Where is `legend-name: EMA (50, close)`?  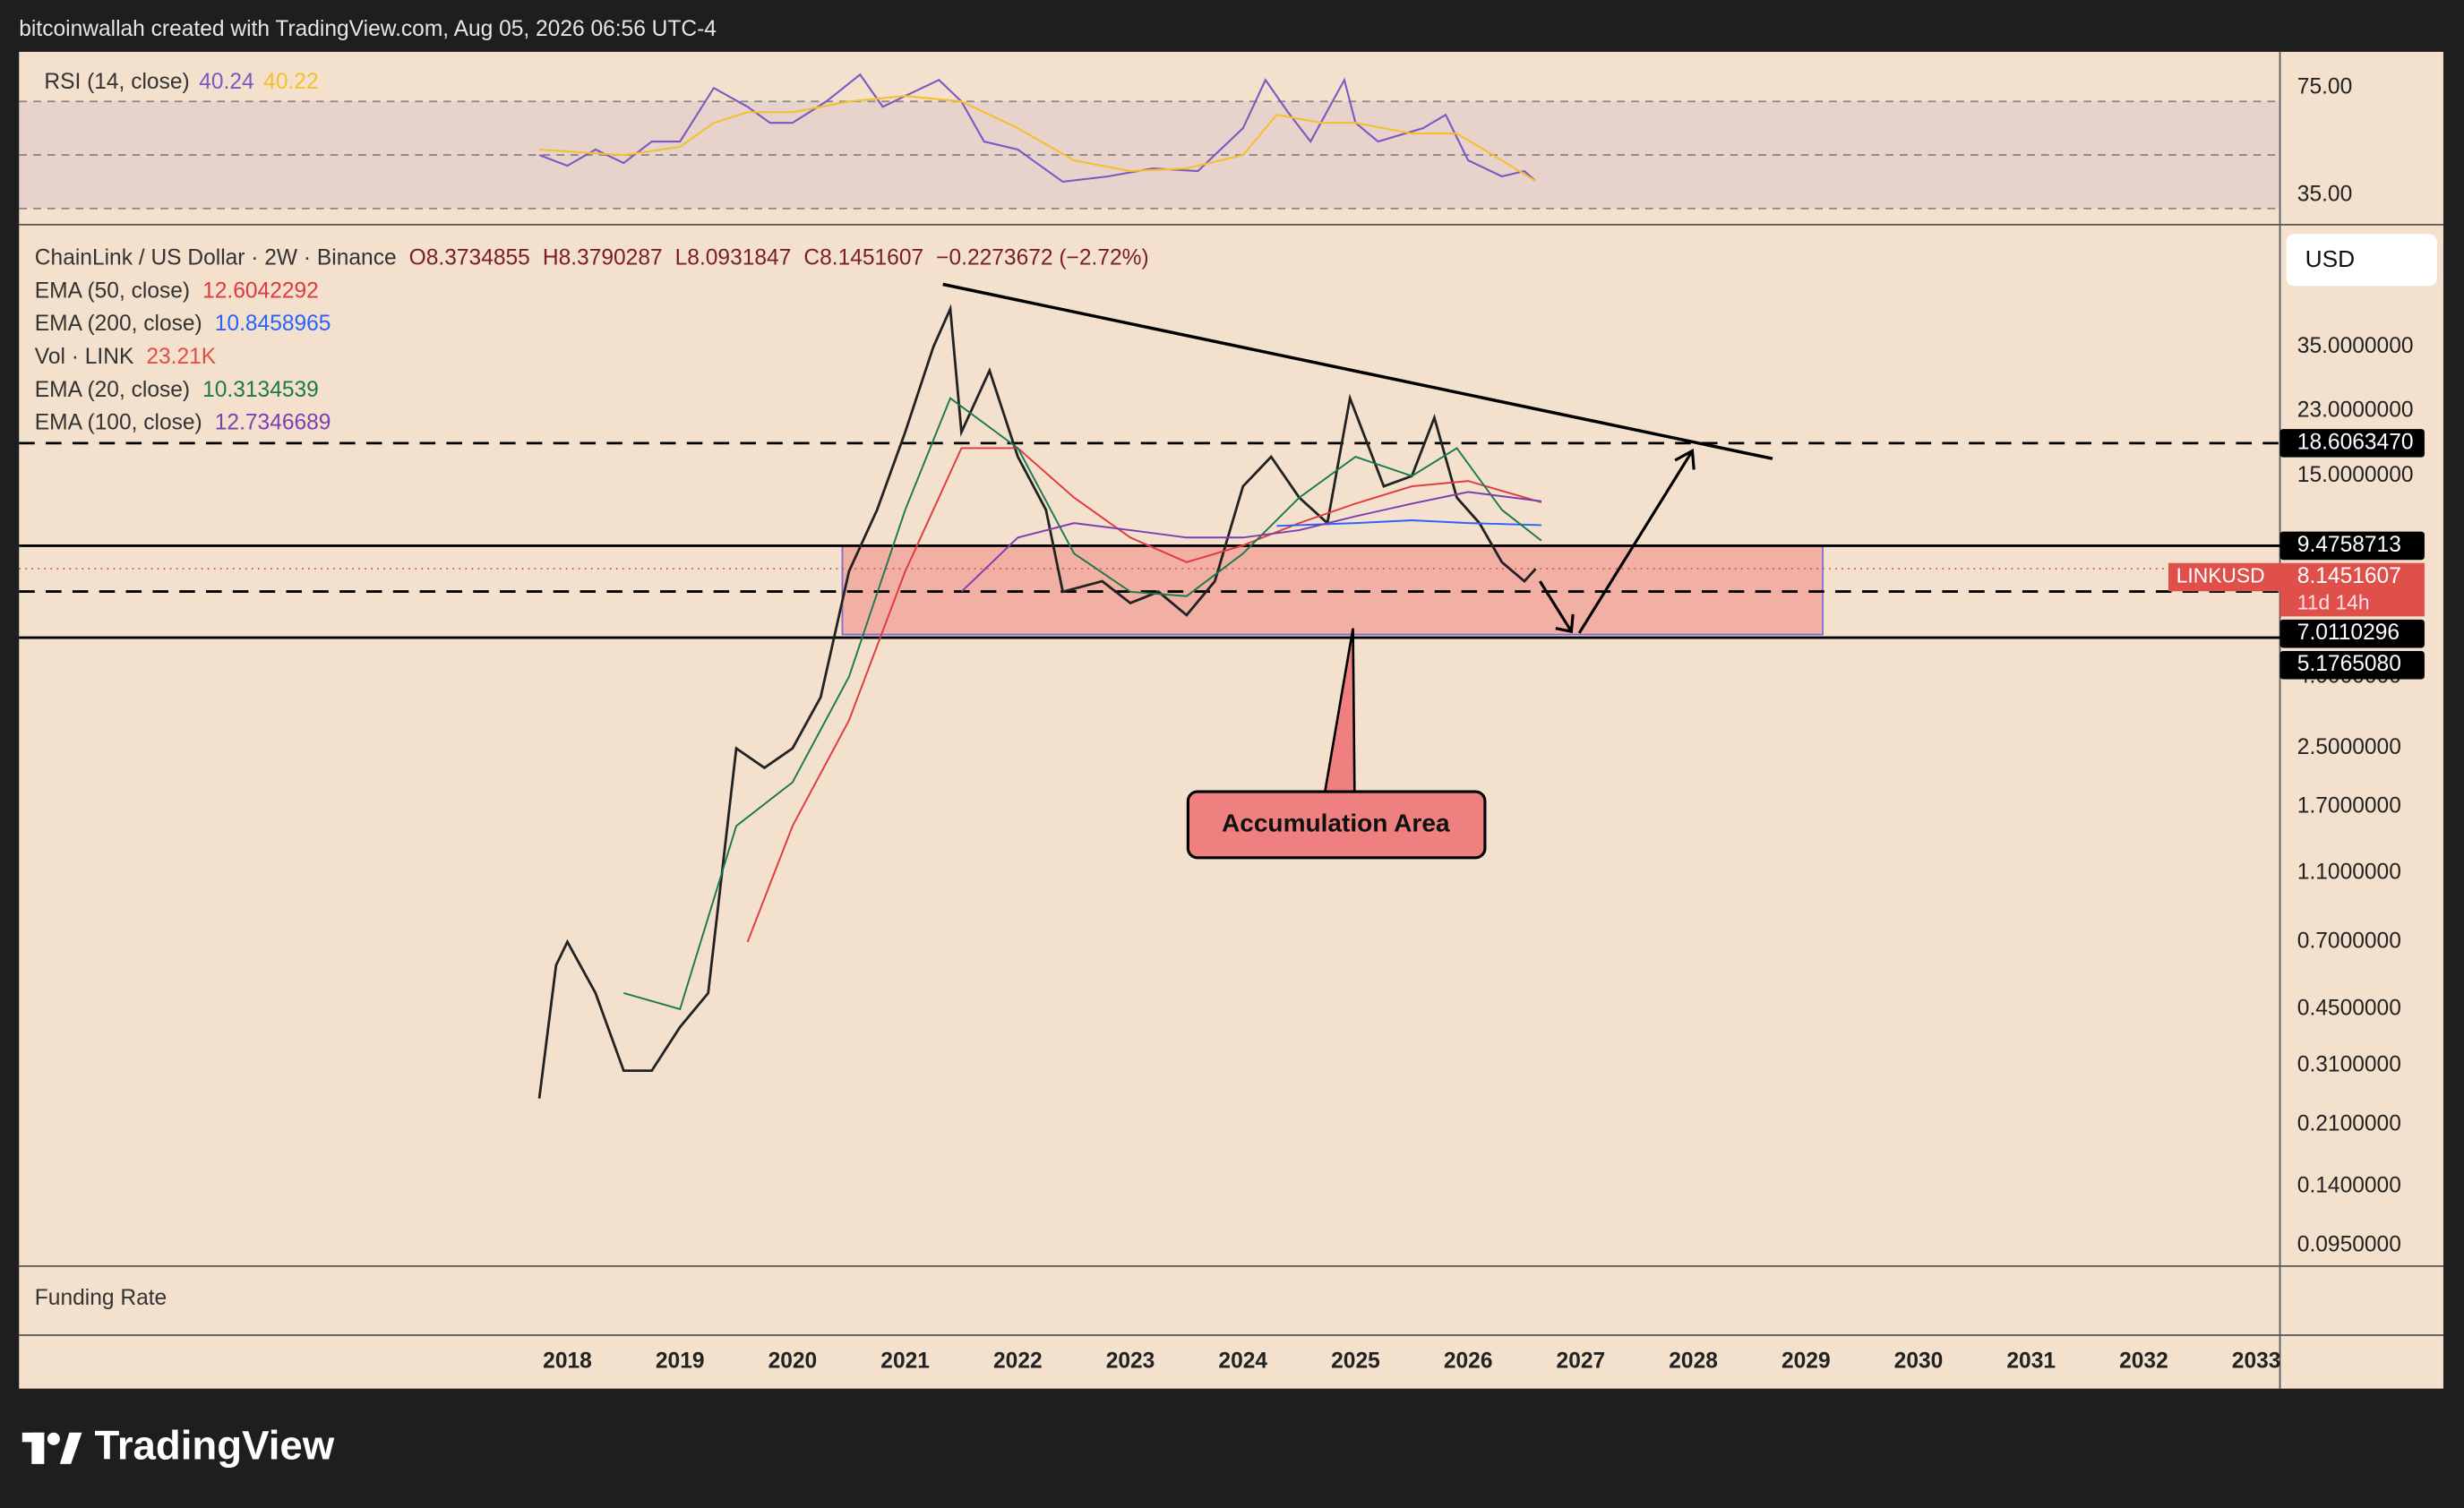
legend-name: EMA (50, close) is located at coordinates (112, 291).